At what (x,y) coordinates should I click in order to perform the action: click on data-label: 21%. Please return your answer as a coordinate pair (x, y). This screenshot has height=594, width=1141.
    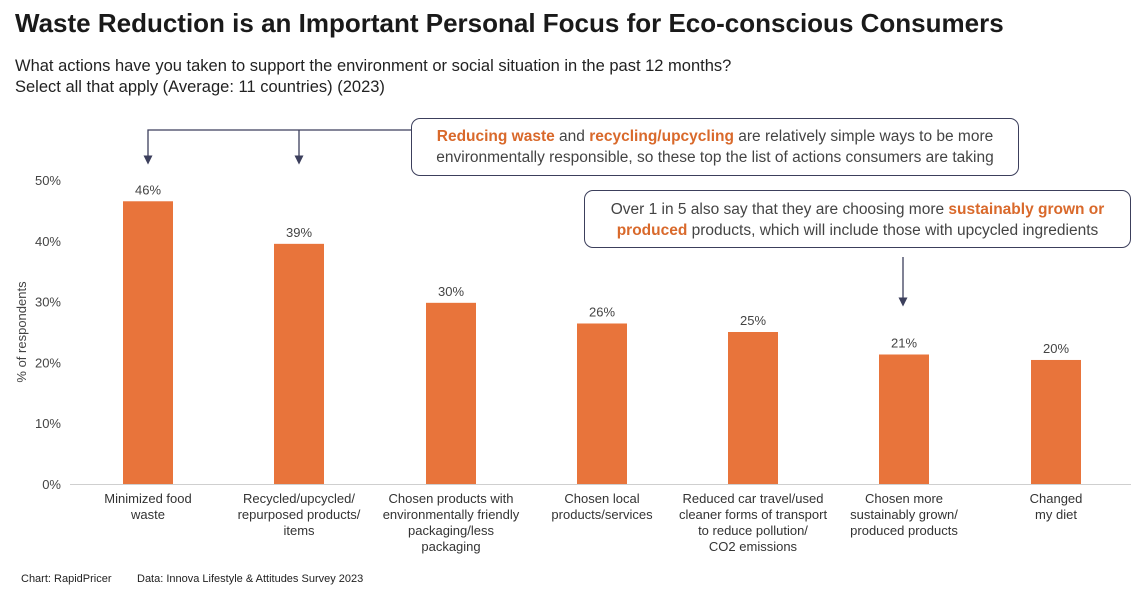
    Looking at the image, I should click on (904, 342).